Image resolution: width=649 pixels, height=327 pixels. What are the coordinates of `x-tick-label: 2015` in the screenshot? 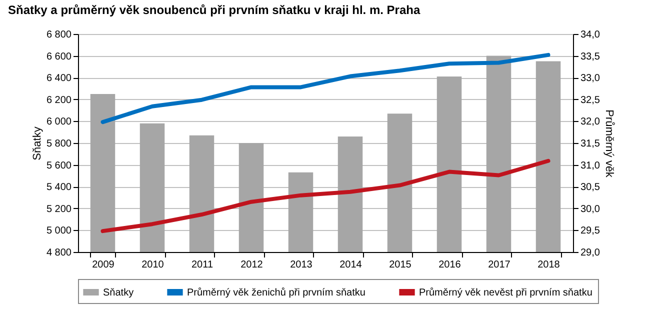 It's located at (400, 265).